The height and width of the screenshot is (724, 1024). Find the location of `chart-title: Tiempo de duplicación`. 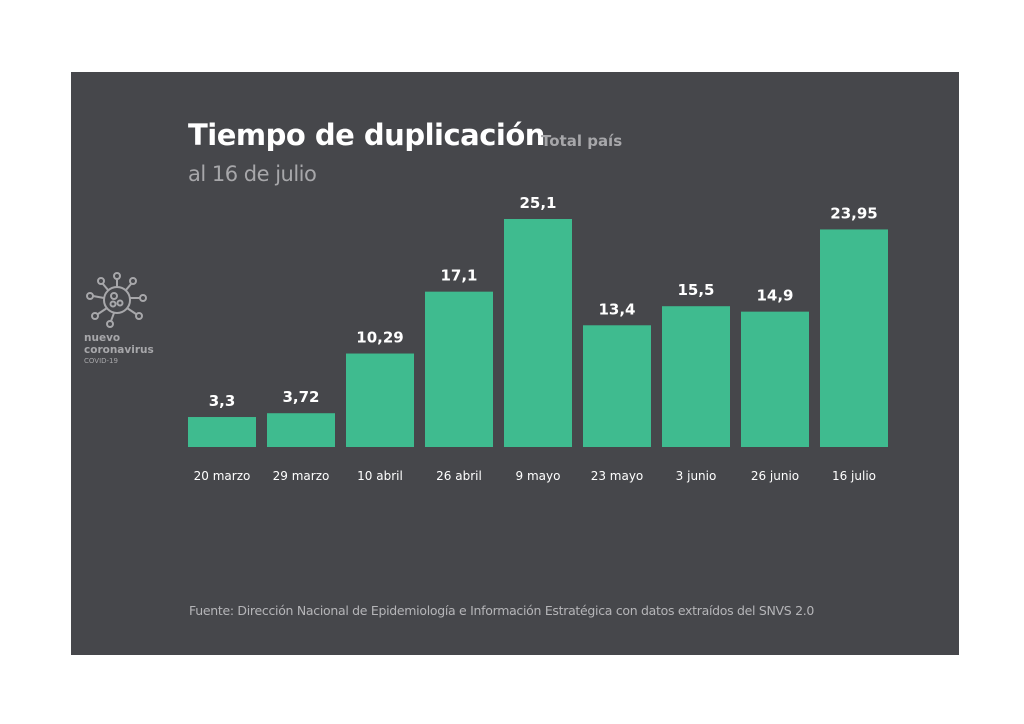

chart-title: Tiempo de duplicación is located at coordinates (366, 135).